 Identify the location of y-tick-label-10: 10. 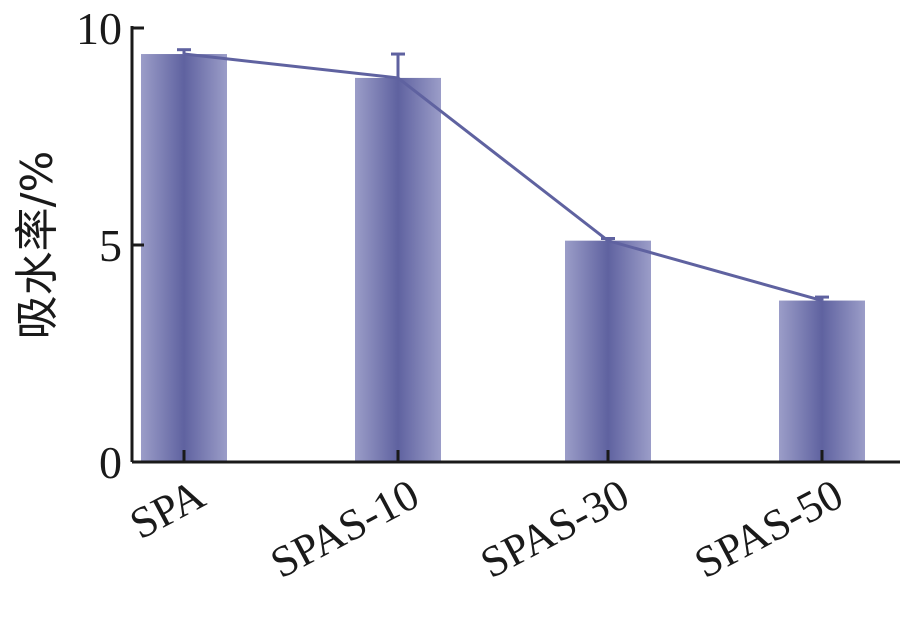
(99, 28).